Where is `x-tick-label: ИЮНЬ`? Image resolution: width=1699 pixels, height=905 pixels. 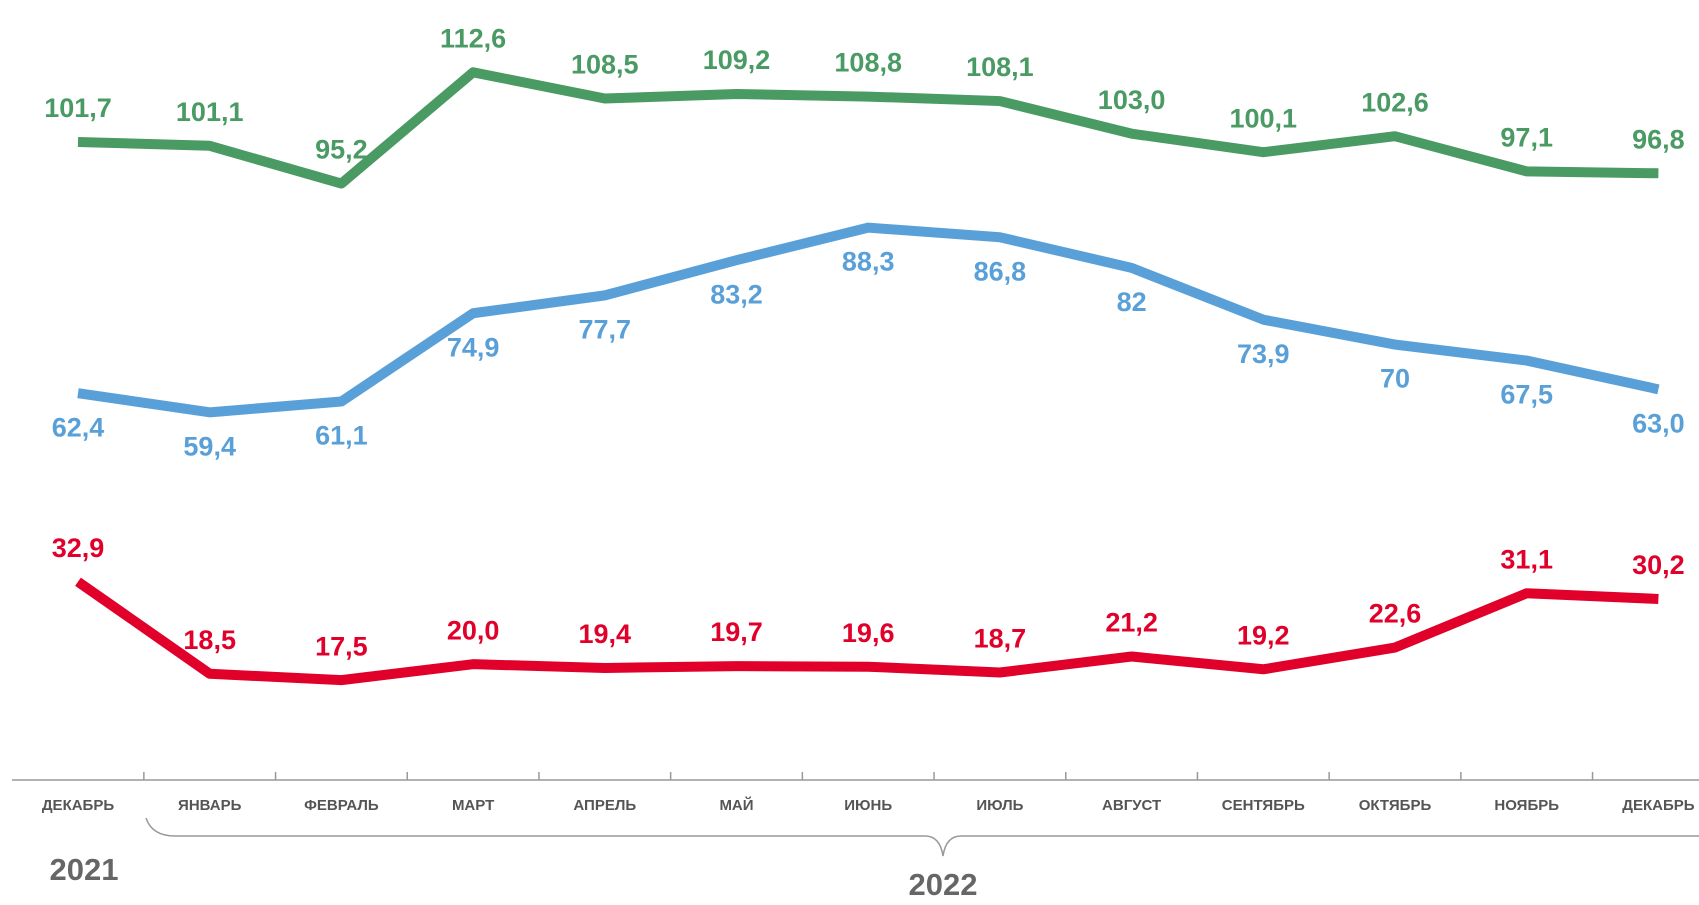
x-tick-label: ИЮНЬ is located at coordinates (868, 805).